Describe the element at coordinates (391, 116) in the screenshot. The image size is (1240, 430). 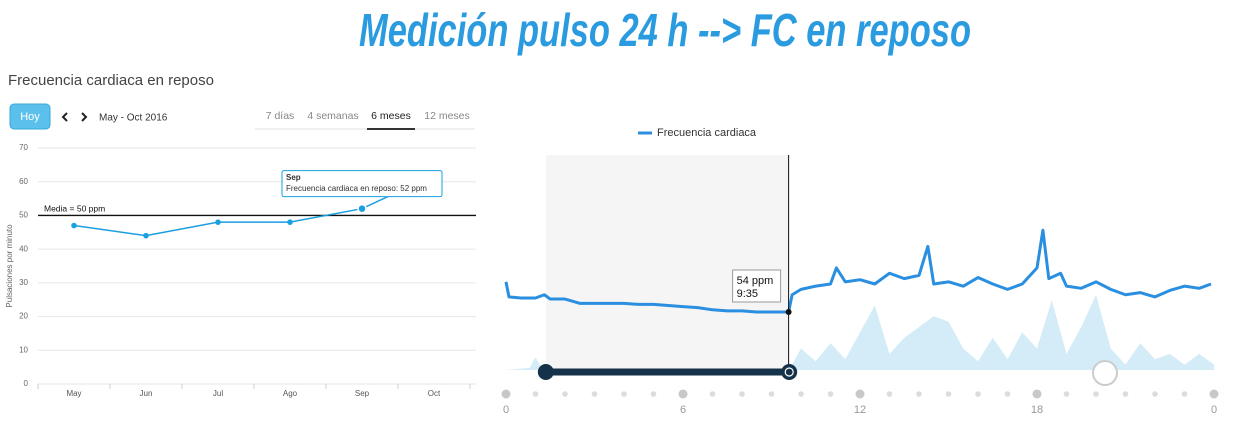
I see `tab: 6 meses` at that location.